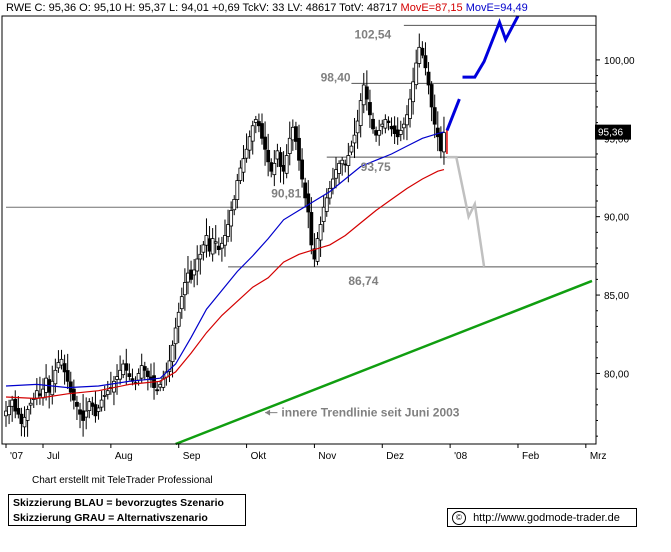  Describe the element at coordinates (110, 518) in the screenshot. I see `legend-grey: Skizzierung GRAU = Alternativszenario` at that location.